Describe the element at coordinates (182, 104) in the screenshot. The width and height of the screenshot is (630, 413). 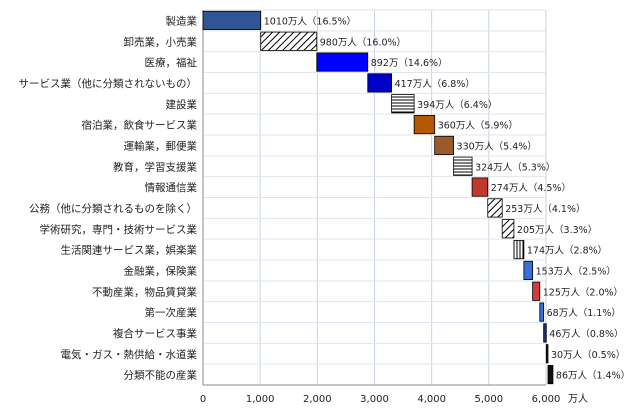
I see `category-label: 建設業` at that location.